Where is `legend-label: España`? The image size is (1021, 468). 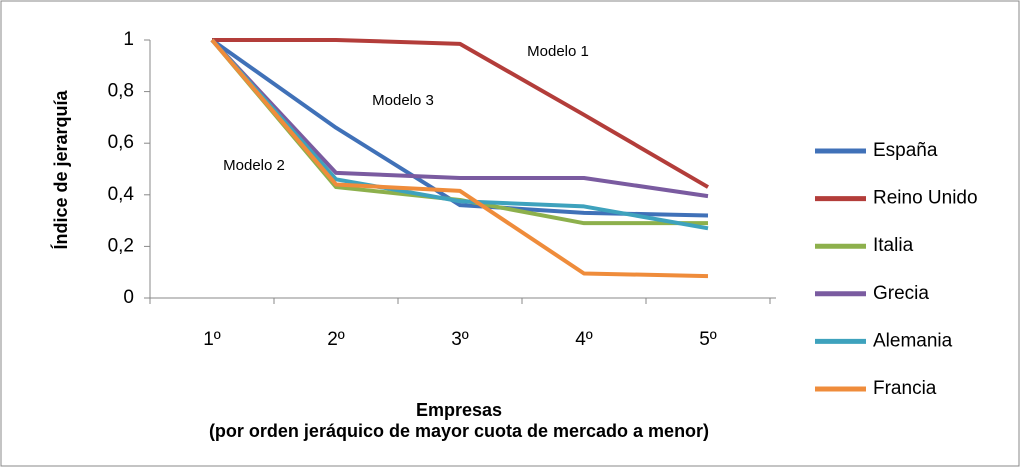
legend-label: España is located at coordinates (905, 150).